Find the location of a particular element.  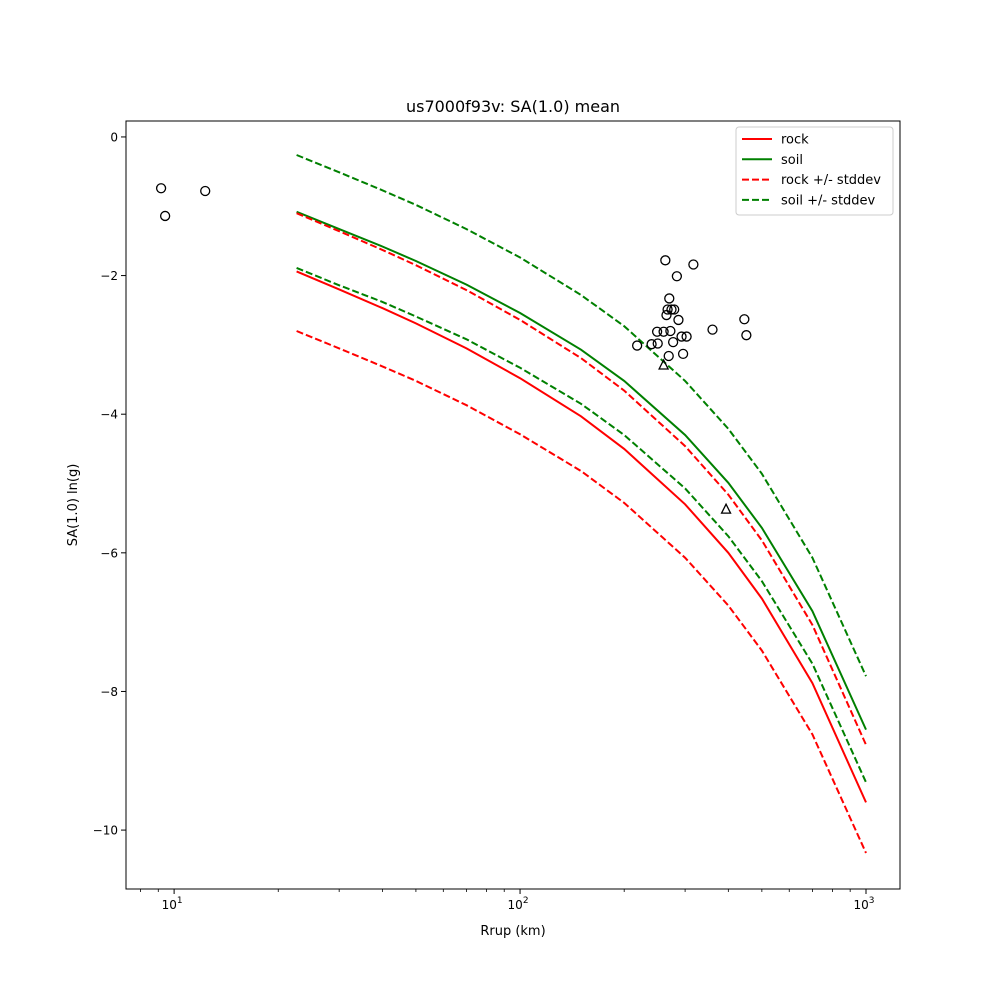

x-tick-label: 10² is located at coordinates (518, 904).